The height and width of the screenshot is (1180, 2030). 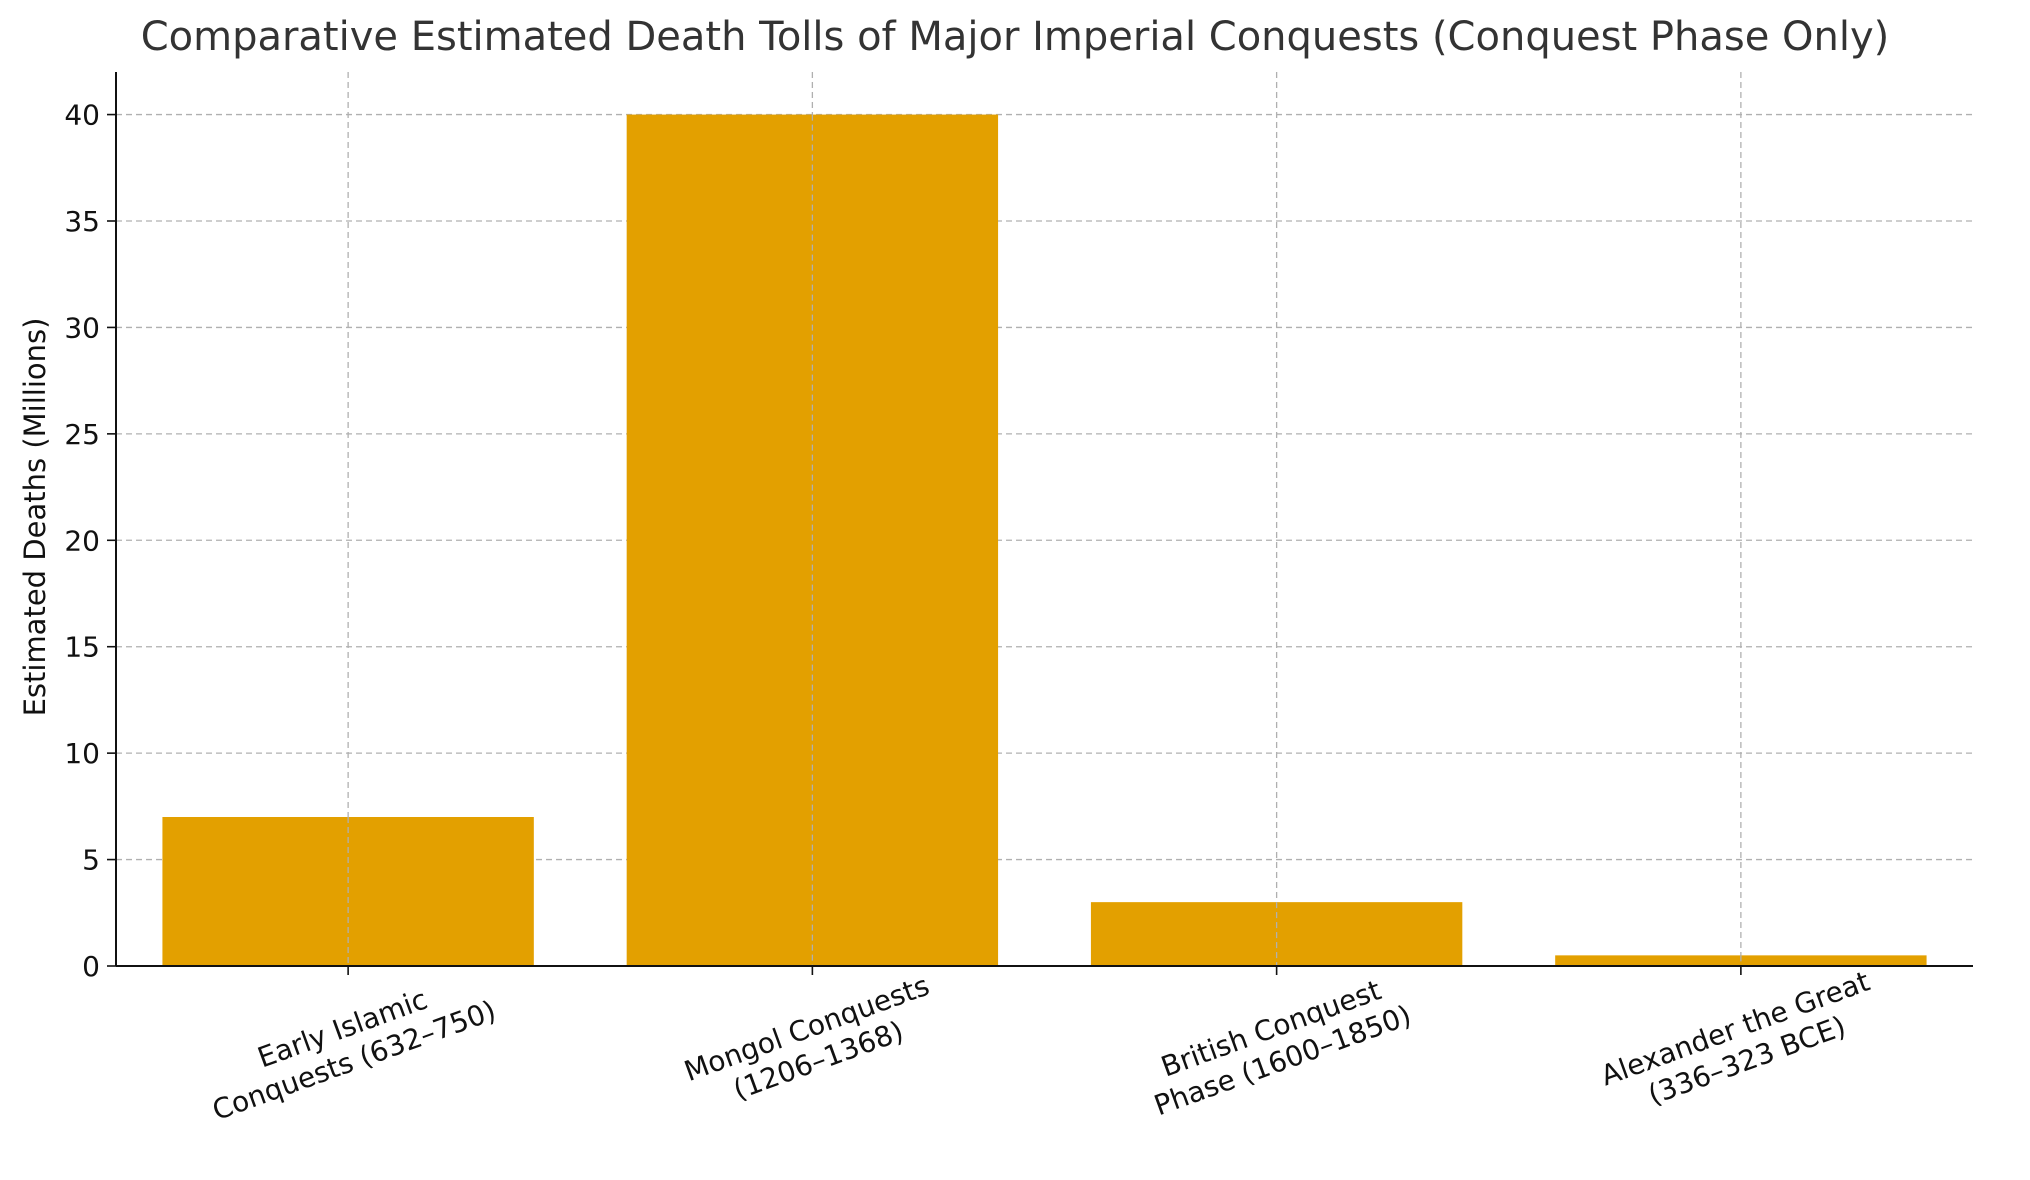 What do you see at coordinates (82, 115) in the screenshot?
I see `y-tick-label: 40` at bounding box center [82, 115].